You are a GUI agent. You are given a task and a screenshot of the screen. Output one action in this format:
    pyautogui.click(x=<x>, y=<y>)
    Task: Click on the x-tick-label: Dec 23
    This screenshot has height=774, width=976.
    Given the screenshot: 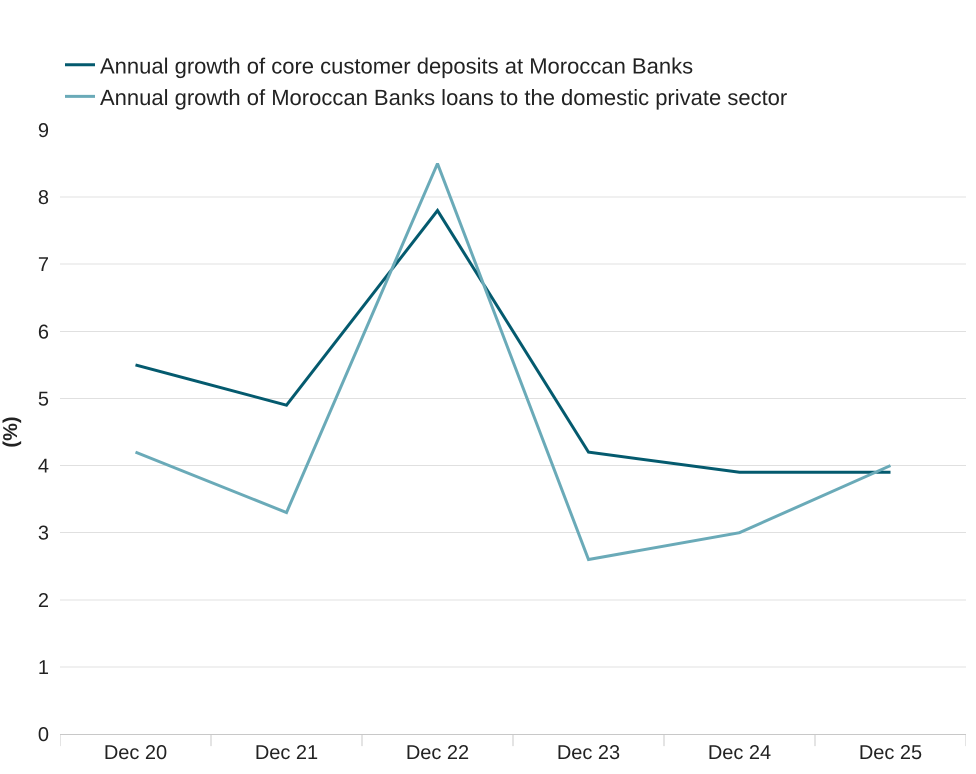 What is the action you would take?
    pyautogui.click(x=588, y=753)
    